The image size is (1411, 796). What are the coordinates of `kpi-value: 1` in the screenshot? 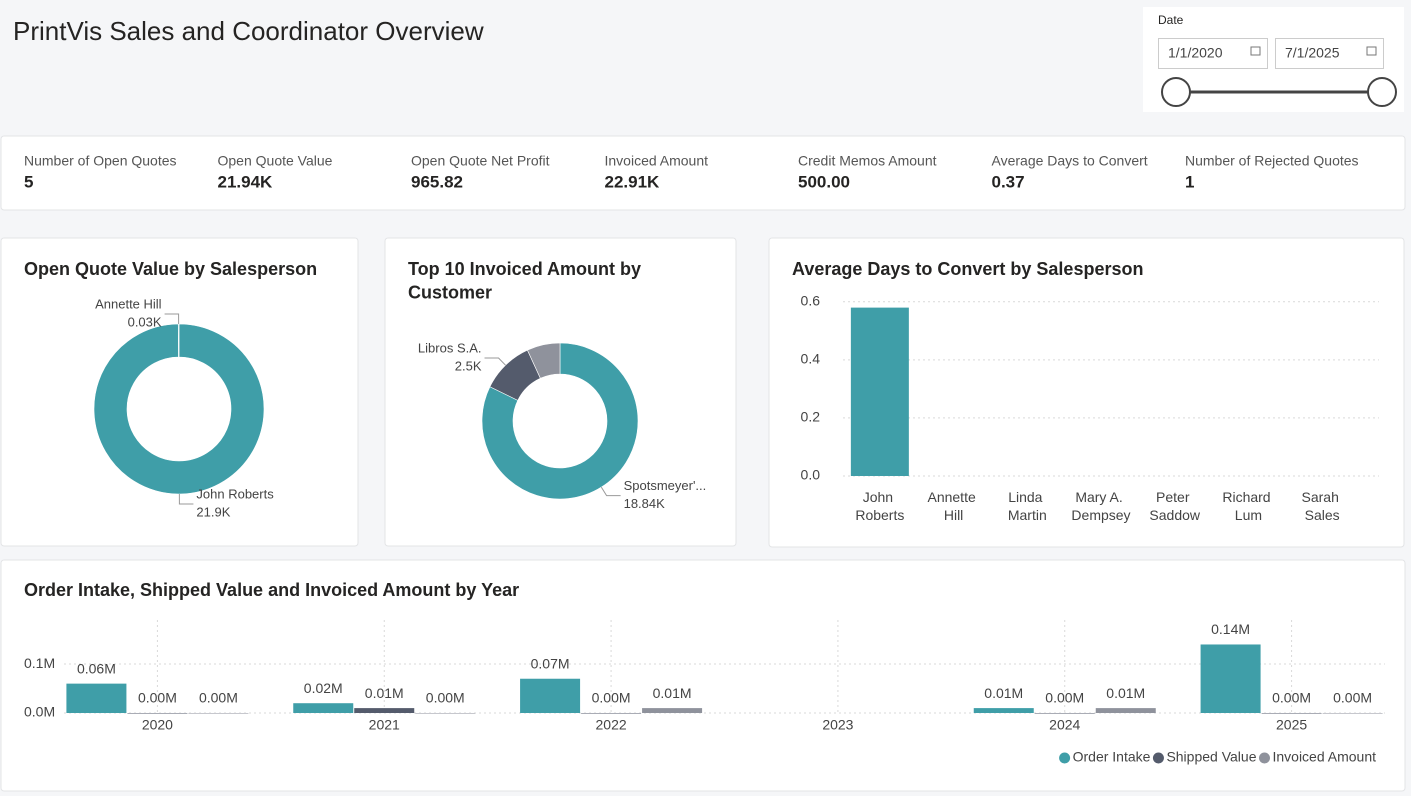 It's located at (1189, 181).